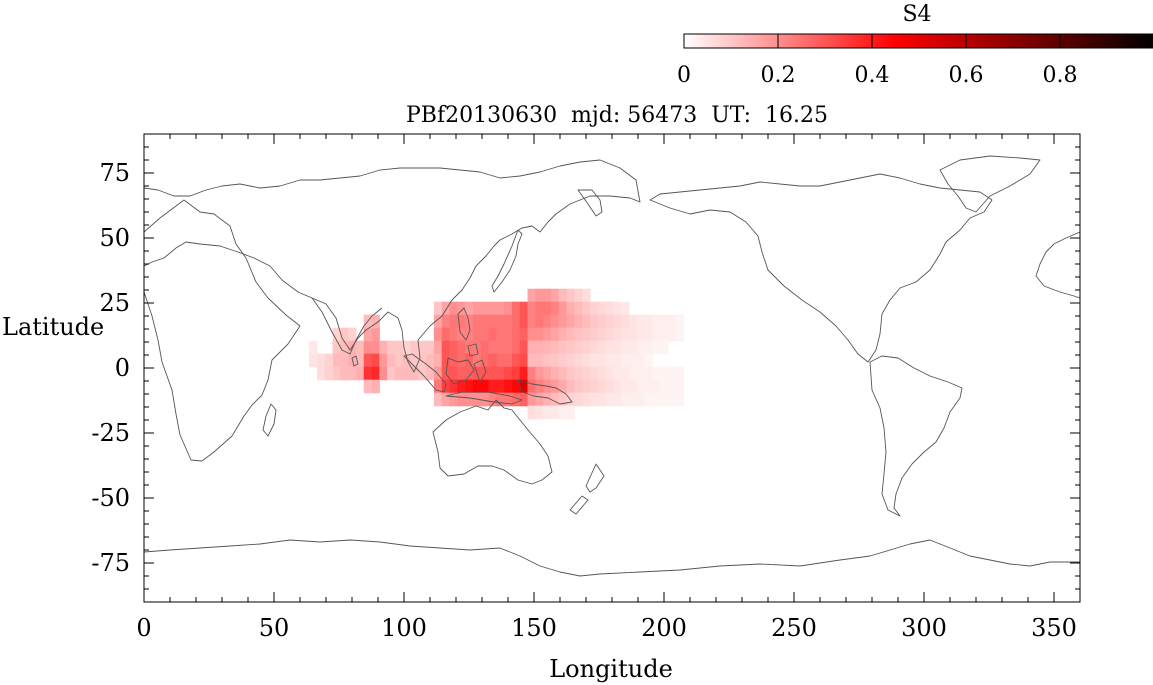  Describe the element at coordinates (1060, 75) in the screenshot. I see `colorbar-tick-label: 0.8` at that location.